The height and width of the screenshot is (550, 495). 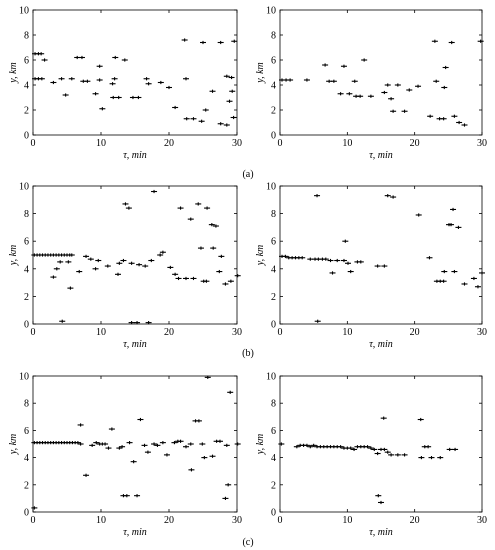 What do you see at coordinates (248, 353) in the screenshot?
I see `caption-b: (b)` at bounding box center [248, 353].